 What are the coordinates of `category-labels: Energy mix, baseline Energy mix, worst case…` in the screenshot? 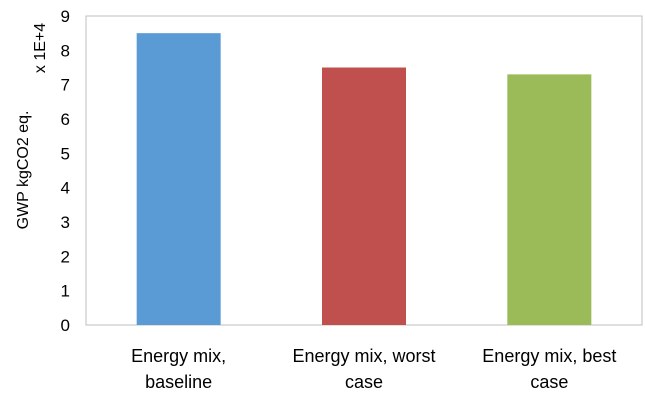 It's located at (373, 369).